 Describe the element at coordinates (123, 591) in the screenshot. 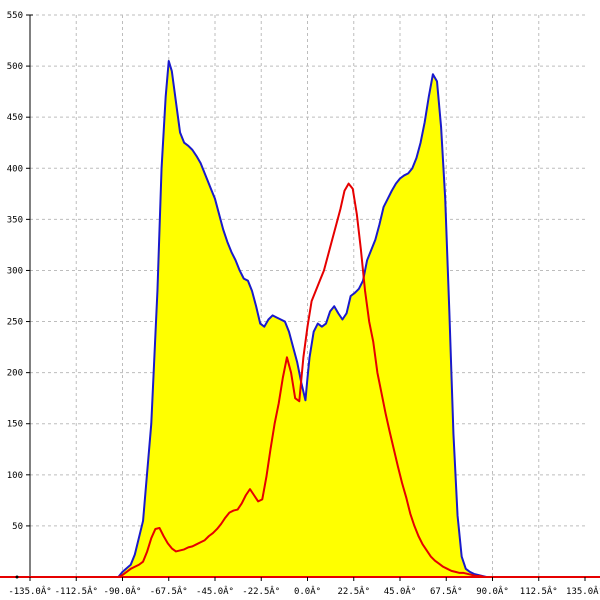

I see `x-tick-label: -90.0Â°` at that location.